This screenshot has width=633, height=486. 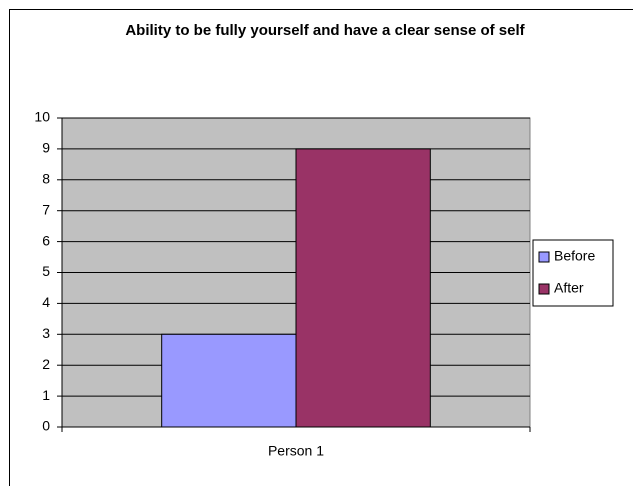 I want to click on y-tick-label: 4, so click(x=46, y=302).